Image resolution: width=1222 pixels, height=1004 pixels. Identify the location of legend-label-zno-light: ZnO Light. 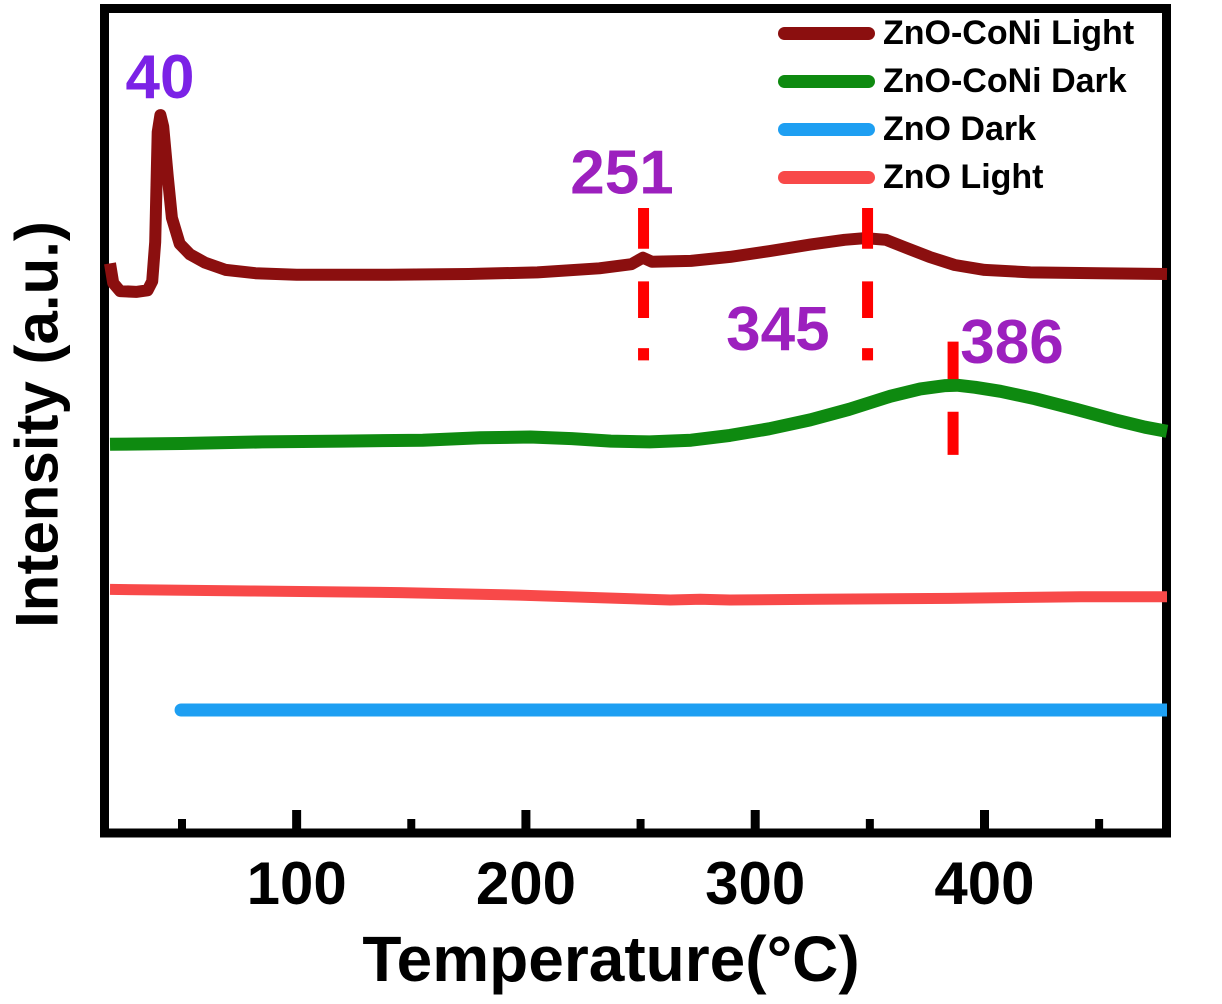
(963, 177).